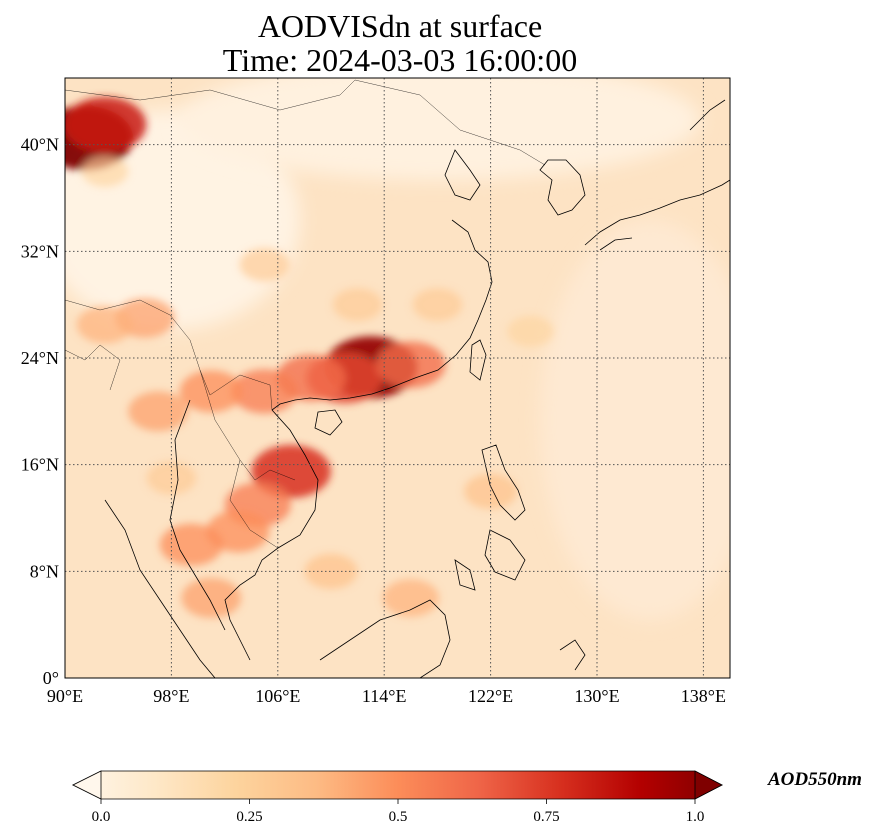  Describe the element at coordinates (249, 817) in the screenshot. I see `colorbar-tick-label: 0.25` at that location.